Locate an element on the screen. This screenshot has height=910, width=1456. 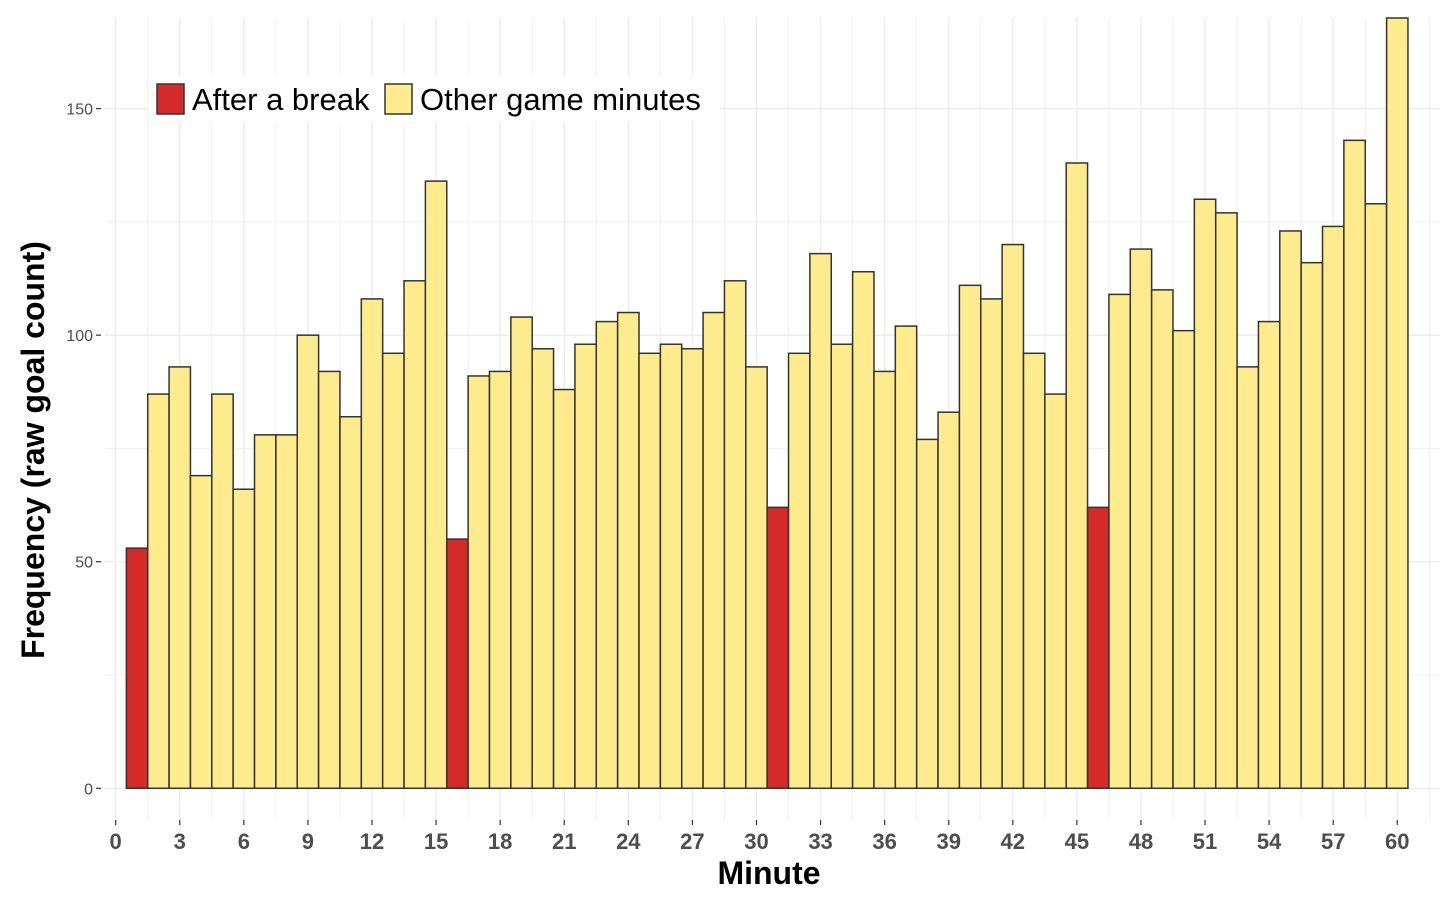
x-tick-label: 57 is located at coordinates (1333, 841).